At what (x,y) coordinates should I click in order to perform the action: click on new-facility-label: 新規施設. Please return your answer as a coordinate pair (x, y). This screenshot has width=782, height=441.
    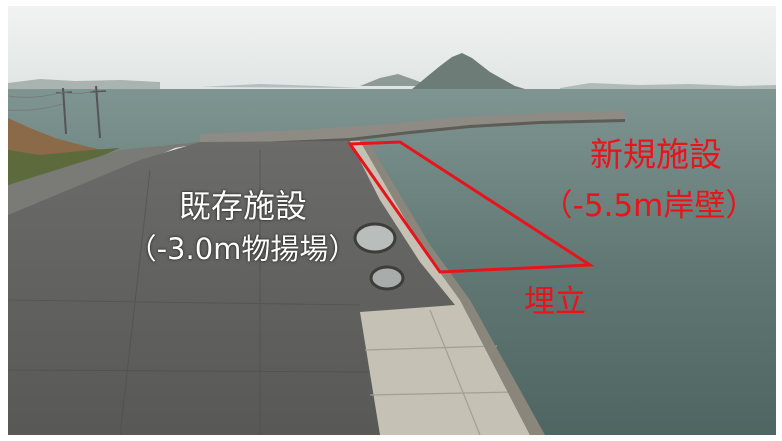
    Looking at the image, I should click on (656, 154).